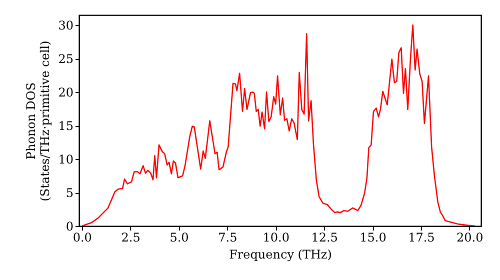 This screenshot has width=500, height=280. What do you see at coordinates (38, 121) in the screenshot?
I see `y-axis-title: Phonon DOS (States/THz·primitive cell)` at bounding box center [38, 121].